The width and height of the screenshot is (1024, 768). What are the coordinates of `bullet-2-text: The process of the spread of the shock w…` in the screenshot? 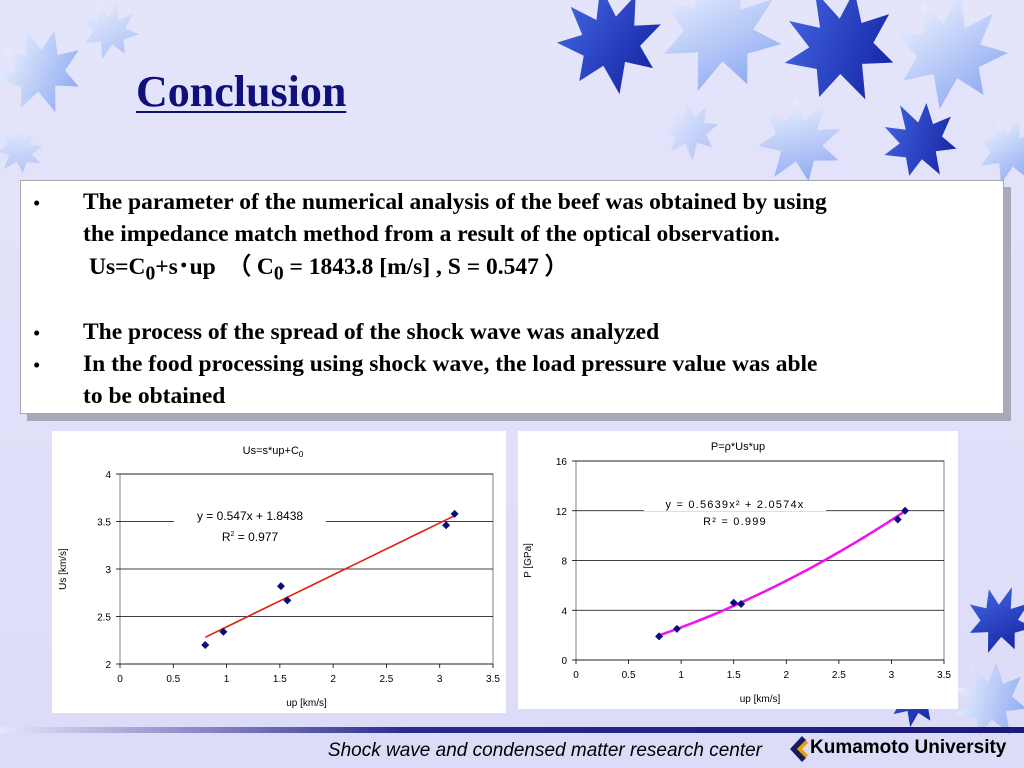 It's located at (371, 332).